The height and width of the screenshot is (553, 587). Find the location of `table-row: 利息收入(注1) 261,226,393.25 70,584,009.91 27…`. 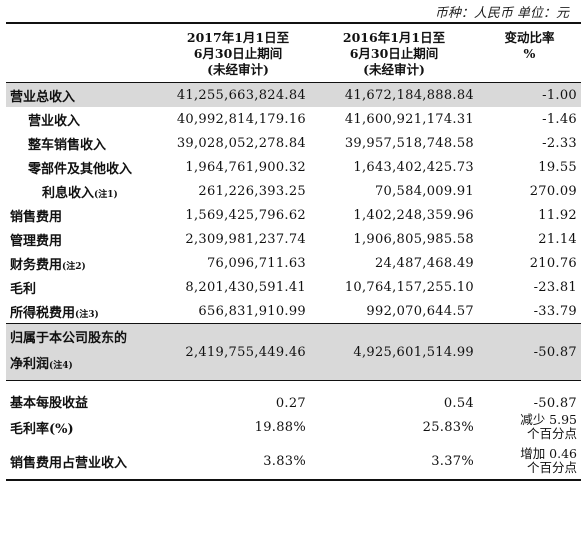

table-row: 利息收入(注1) 261,226,393.25 70,584,009.91 27… is located at coordinates (293, 191).